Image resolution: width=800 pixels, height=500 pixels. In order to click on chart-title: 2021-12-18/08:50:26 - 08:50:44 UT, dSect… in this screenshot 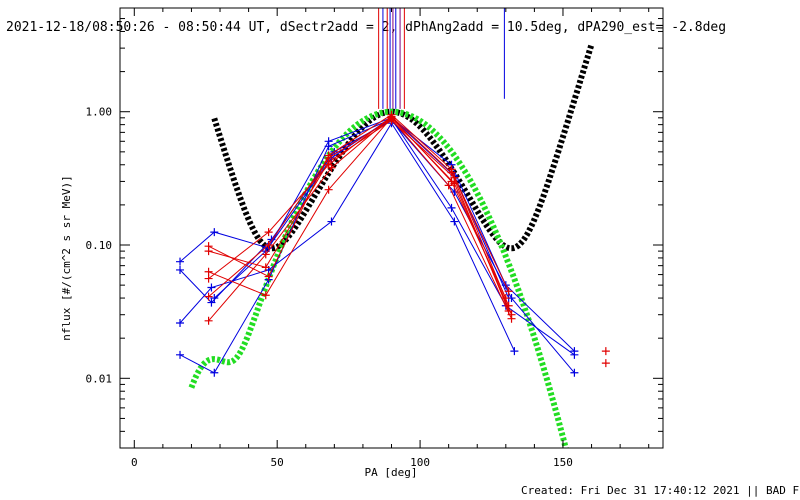, I will do `click(366, 27)`.